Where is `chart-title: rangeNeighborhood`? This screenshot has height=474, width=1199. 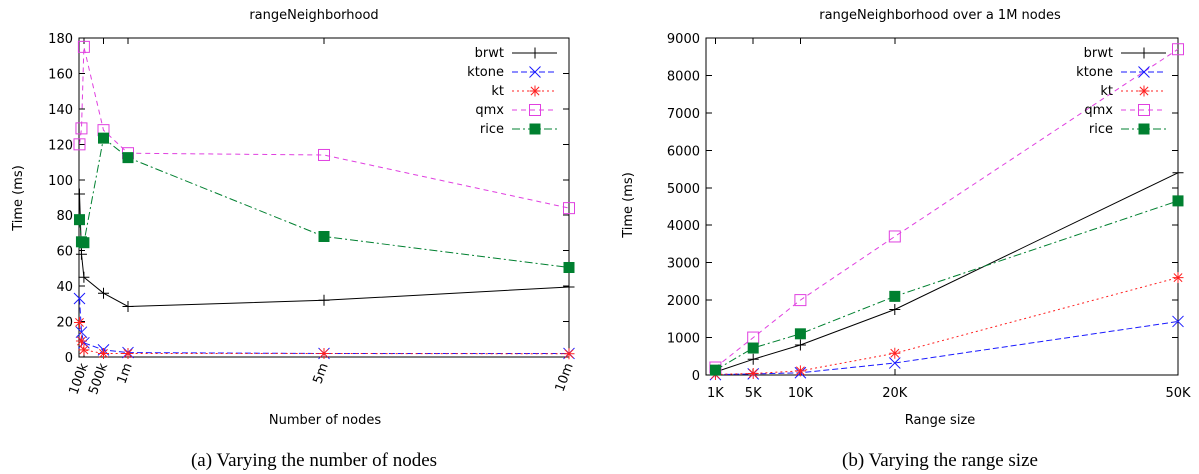 chart-title: rangeNeighborhood is located at coordinates (313, 15).